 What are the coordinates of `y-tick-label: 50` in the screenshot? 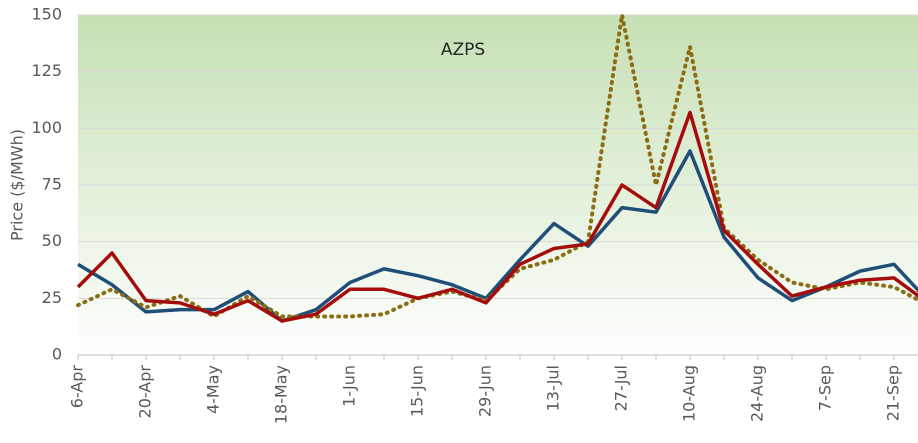 It's located at (52, 240).